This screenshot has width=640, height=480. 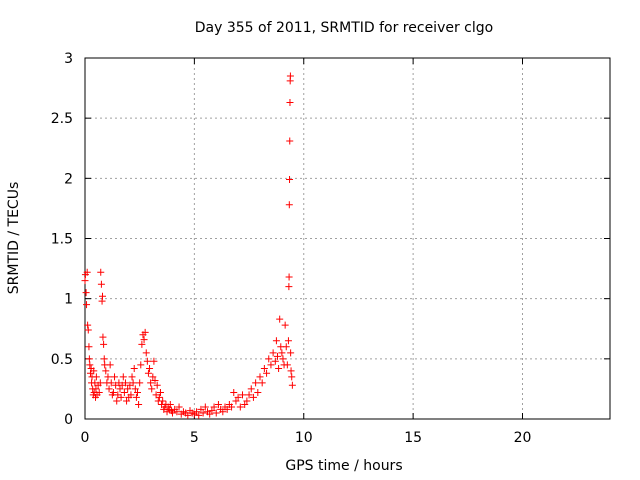 I want to click on x-tick-label: 5, so click(x=194, y=438).